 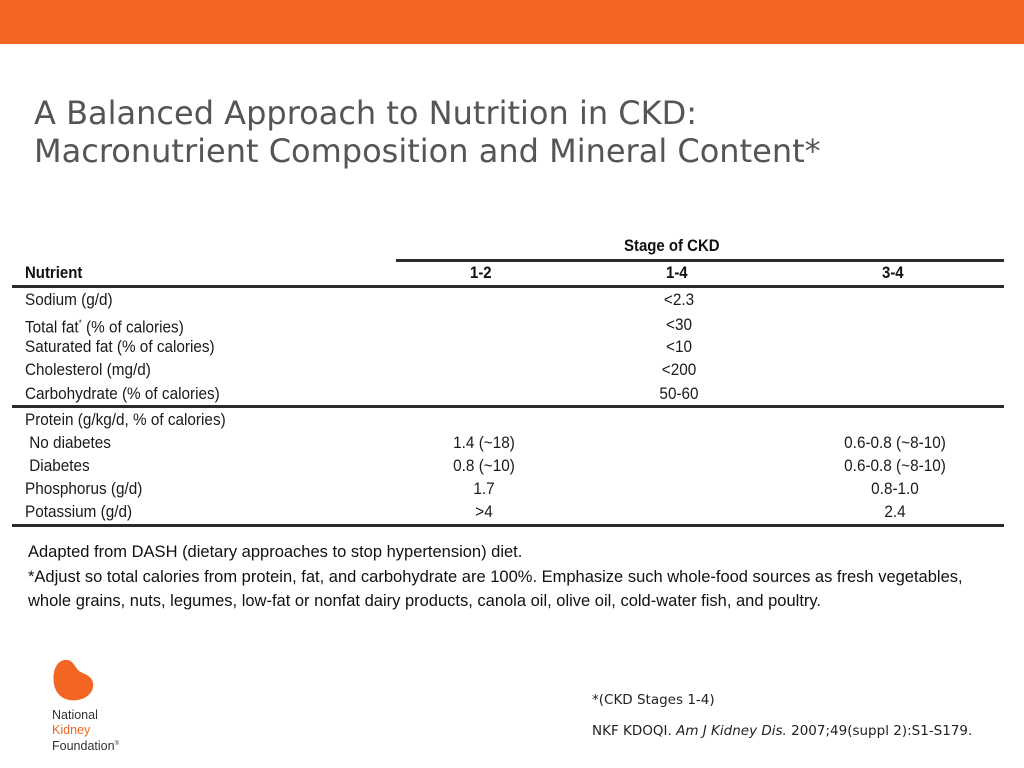 What do you see at coordinates (484, 465) in the screenshot?
I see `table-cell-value: 0.8 (~10)` at bounding box center [484, 465].